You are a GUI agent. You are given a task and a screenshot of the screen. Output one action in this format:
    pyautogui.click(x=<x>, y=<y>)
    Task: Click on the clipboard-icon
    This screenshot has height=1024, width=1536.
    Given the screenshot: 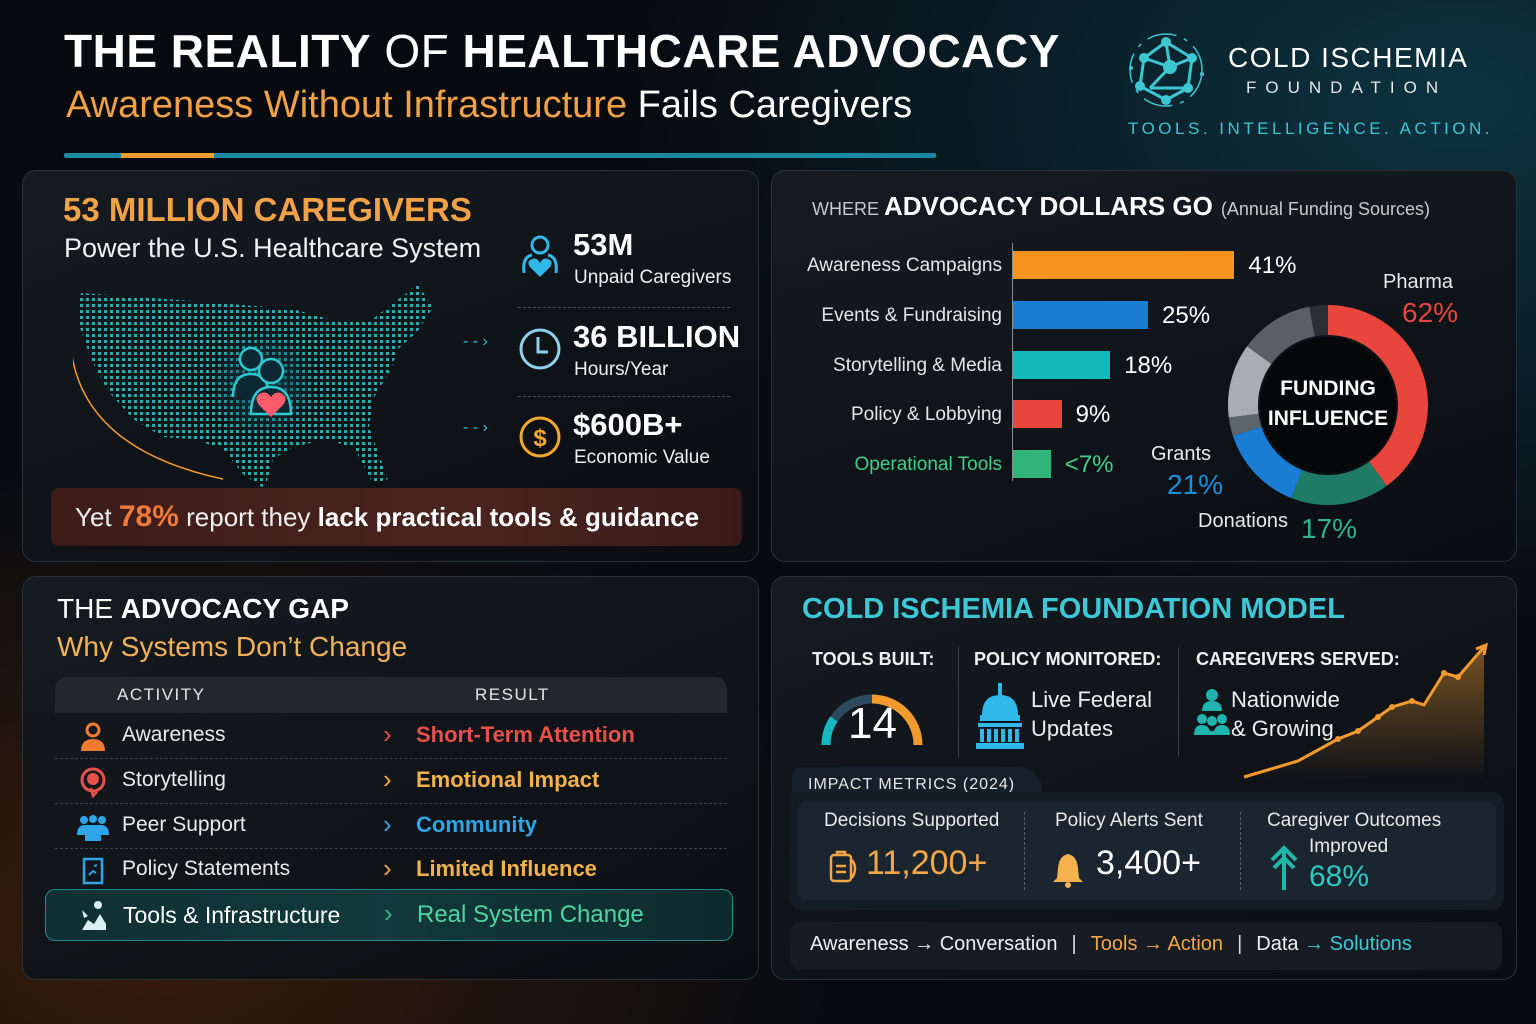 What is the action you would take?
    pyautogui.click(x=843, y=866)
    